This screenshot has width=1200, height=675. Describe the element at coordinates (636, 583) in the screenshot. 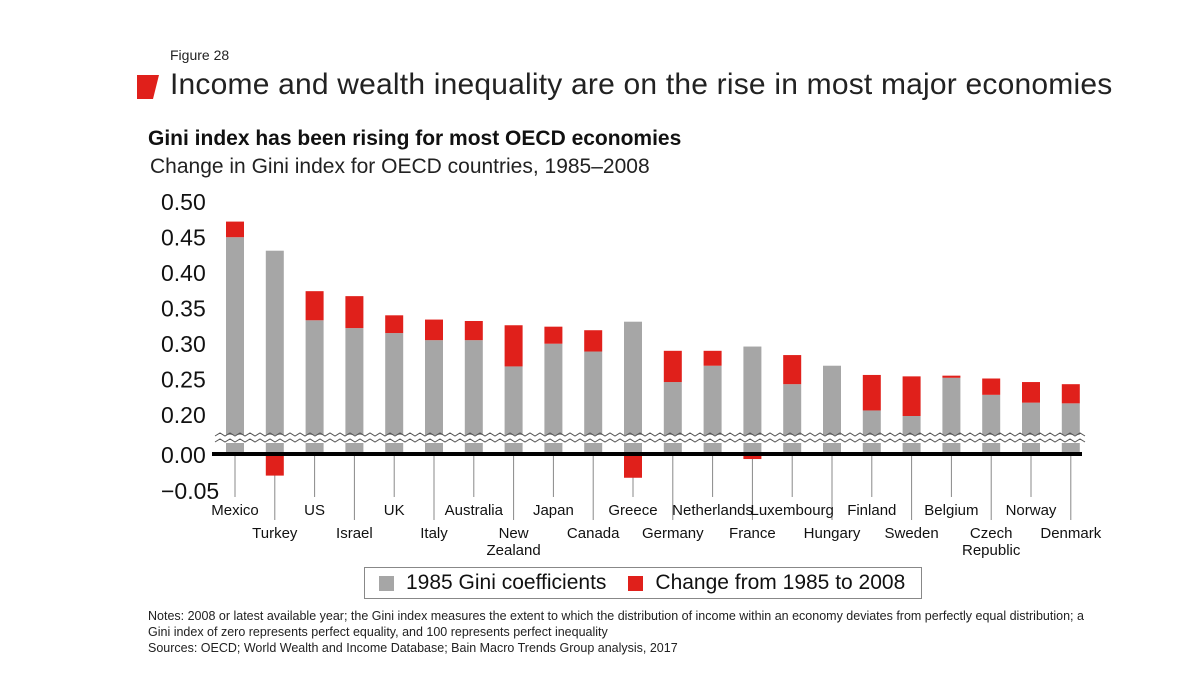

I see `legend-swatch-change` at that location.